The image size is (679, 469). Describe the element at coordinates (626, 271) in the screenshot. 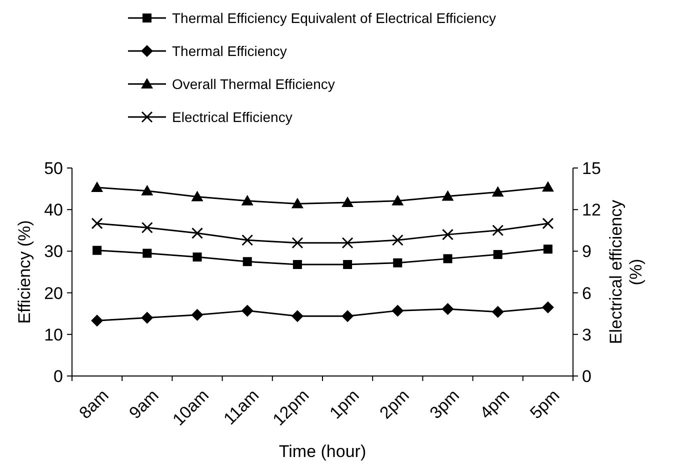

I see `y2-axis-title: Electrical efficiency (%)` at that location.